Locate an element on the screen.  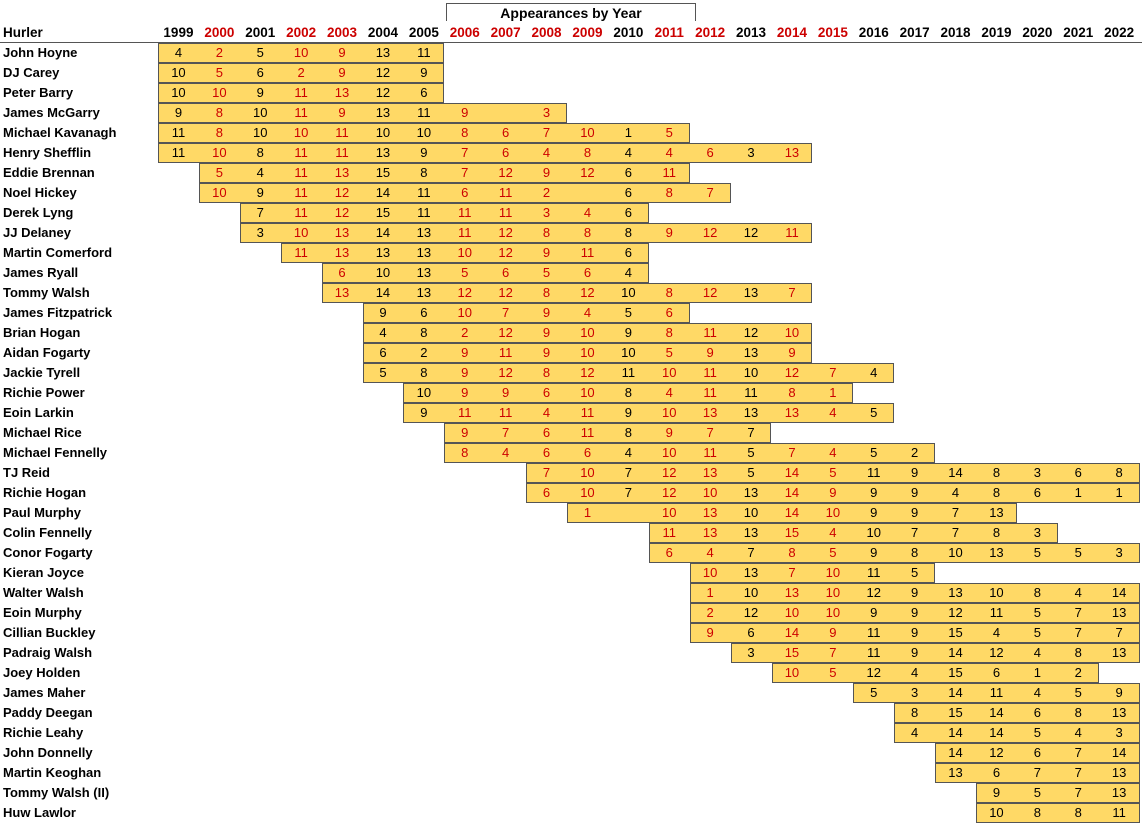
year-header-2008: 2008 is located at coordinates (546, 32).